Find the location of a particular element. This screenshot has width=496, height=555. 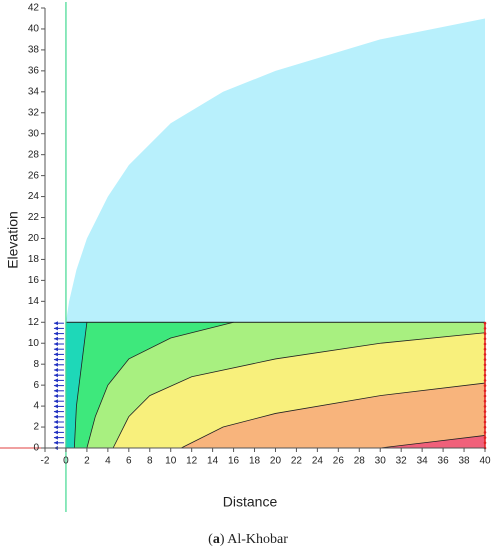

y-tick-label: 0 is located at coordinates (36, 448).